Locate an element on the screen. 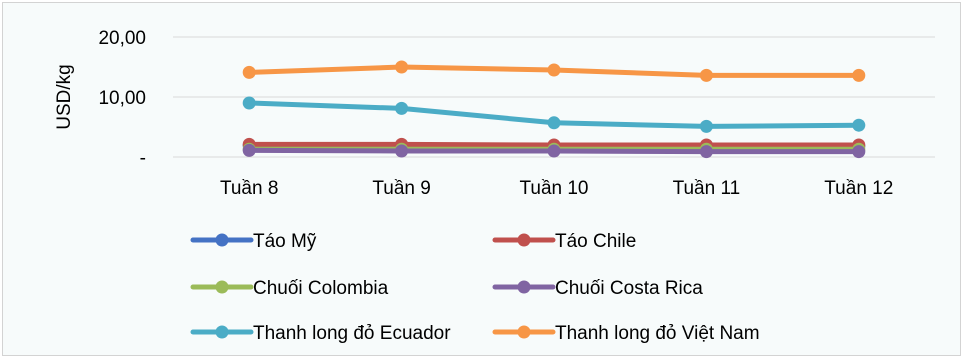 This screenshot has width=965, height=360. legend-item: Thanh long đỏ Việt Nam is located at coordinates (626, 333).